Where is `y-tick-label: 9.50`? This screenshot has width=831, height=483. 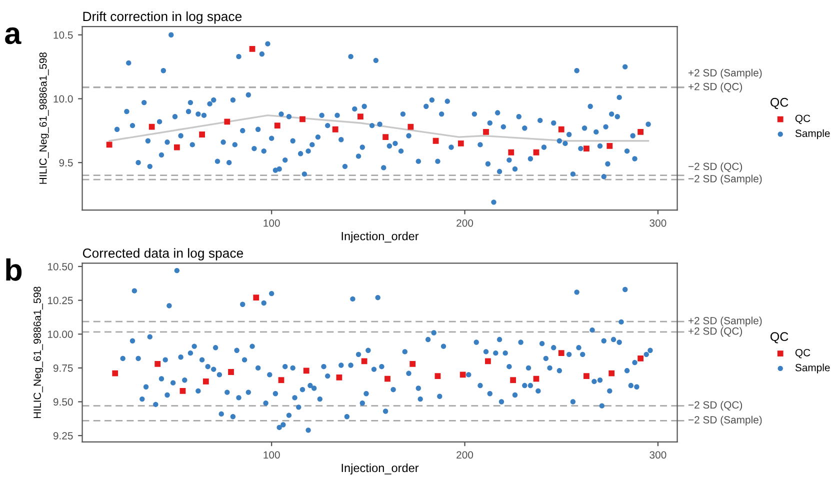 y-tick-label: 9.50 is located at coordinates (63, 402).